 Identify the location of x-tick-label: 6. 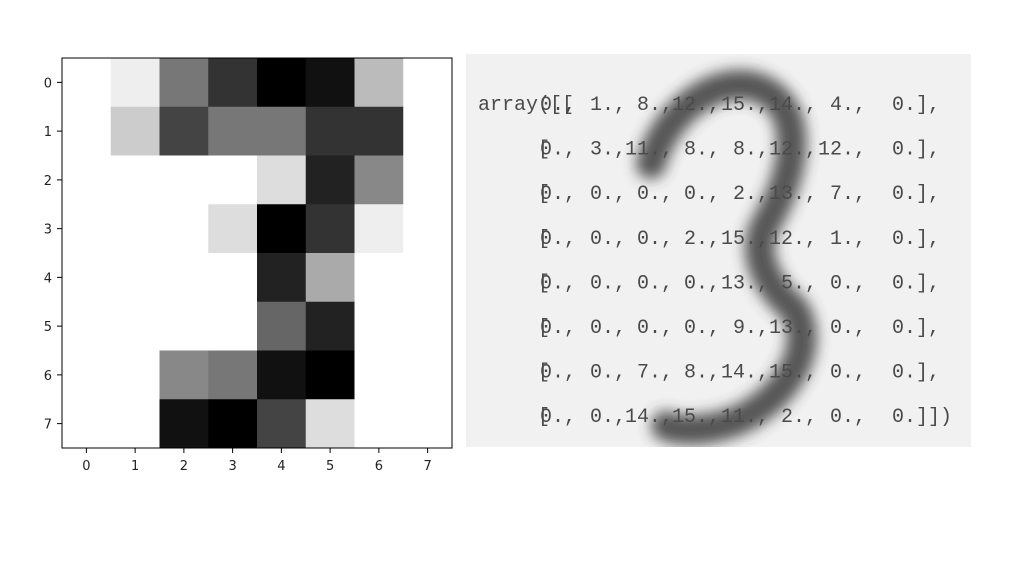
(379, 466).